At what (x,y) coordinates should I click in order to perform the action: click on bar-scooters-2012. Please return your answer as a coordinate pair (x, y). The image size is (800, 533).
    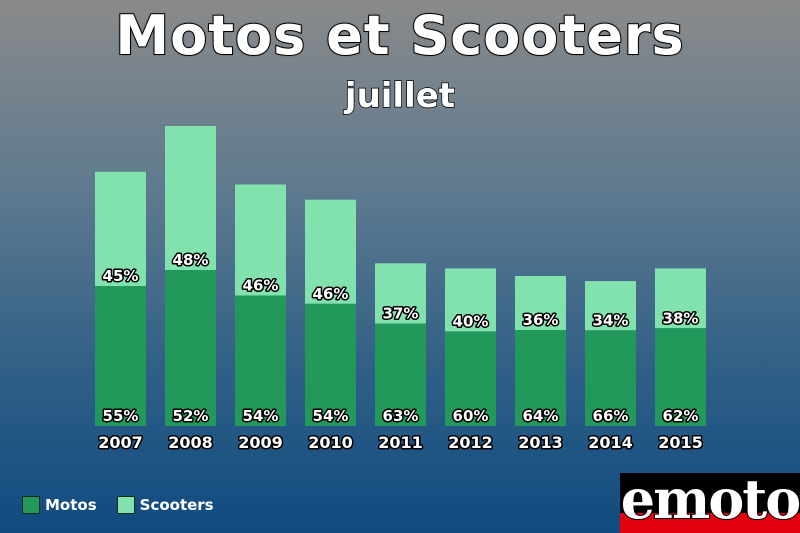
    Looking at the image, I should click on (470, 300).